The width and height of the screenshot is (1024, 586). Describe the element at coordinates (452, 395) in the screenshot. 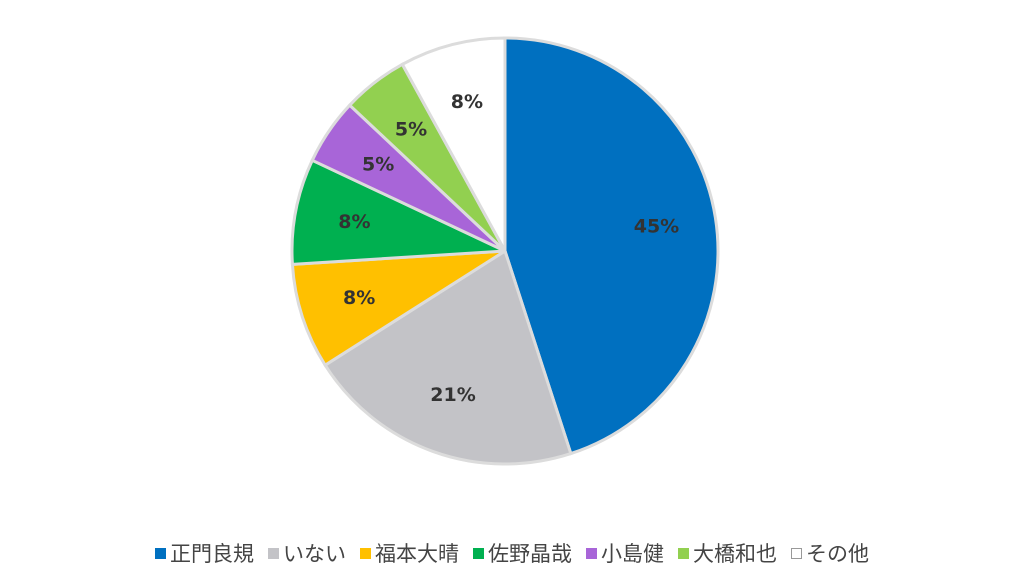

I see `data-label: 21%` at that location.